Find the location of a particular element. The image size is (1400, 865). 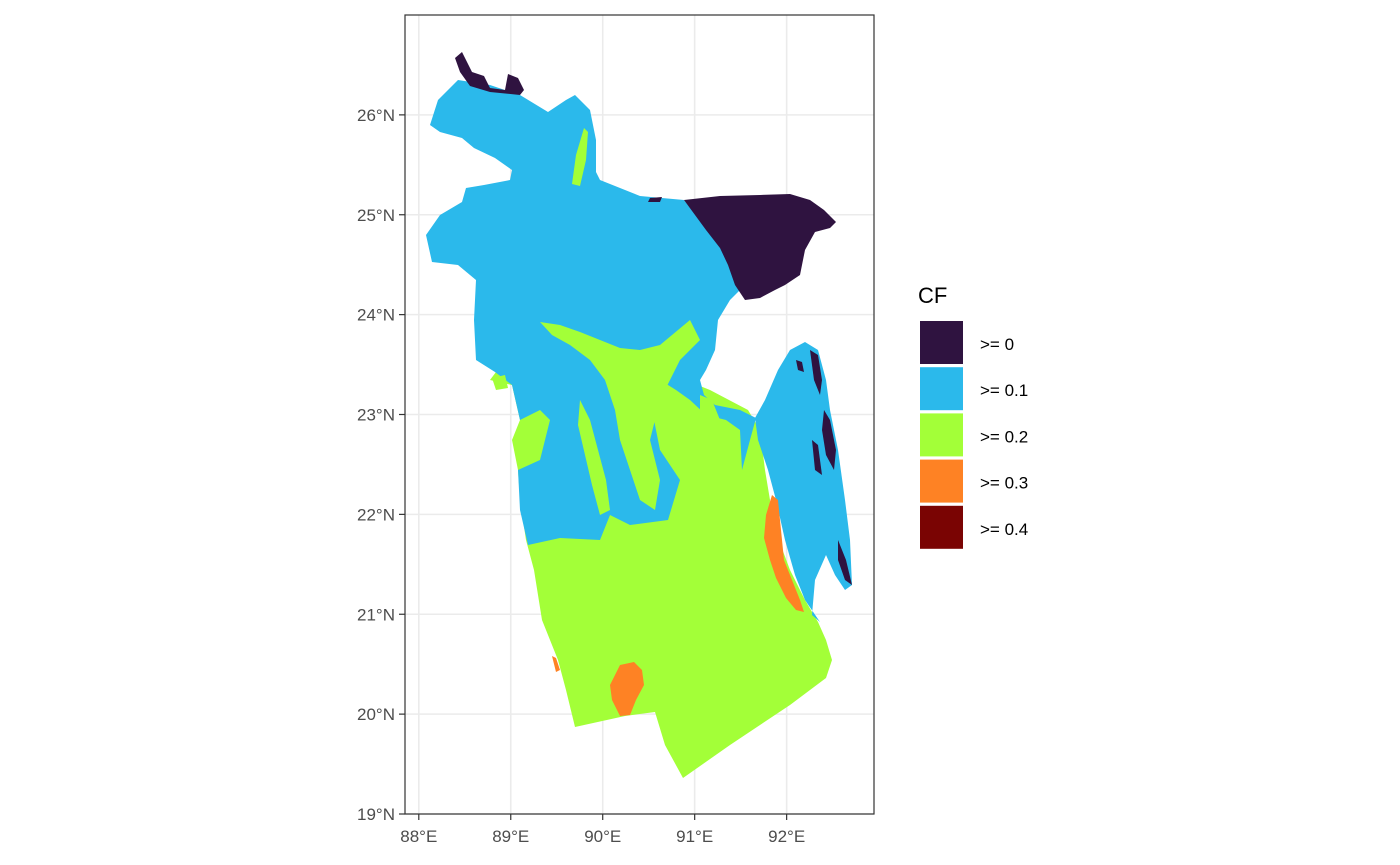

y-tick-label-1: 20°N is located at coordinates (376, 714).